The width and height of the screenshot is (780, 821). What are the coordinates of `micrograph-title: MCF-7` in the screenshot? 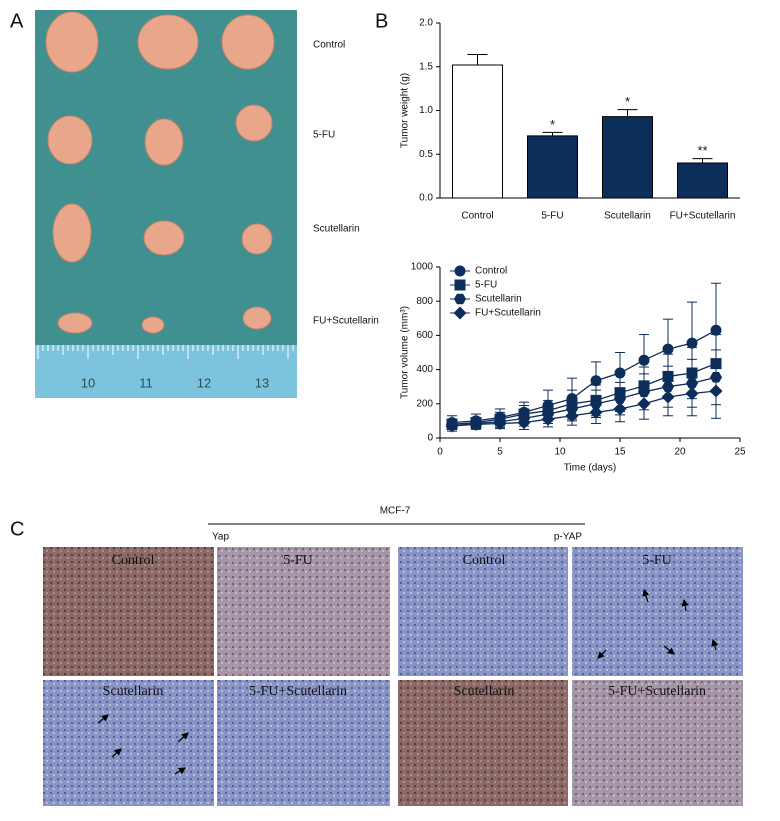 It's located at (395, 511).